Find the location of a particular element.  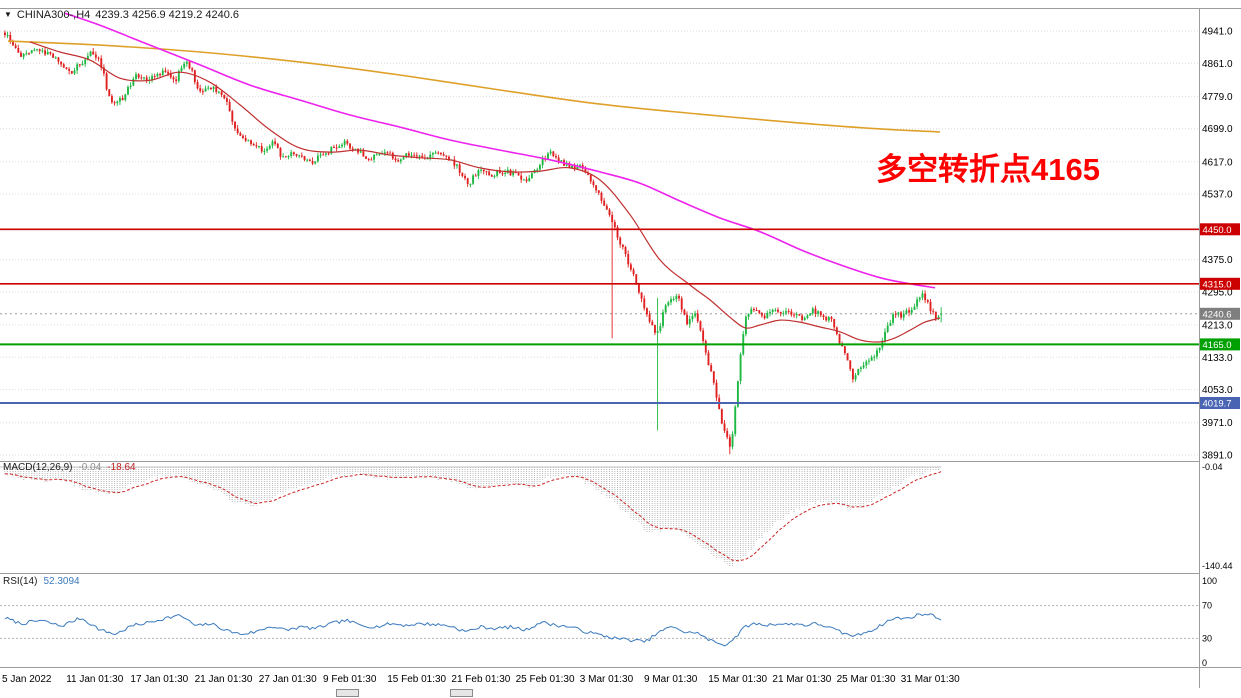

rsi-line is located at coordinates (473, 630).